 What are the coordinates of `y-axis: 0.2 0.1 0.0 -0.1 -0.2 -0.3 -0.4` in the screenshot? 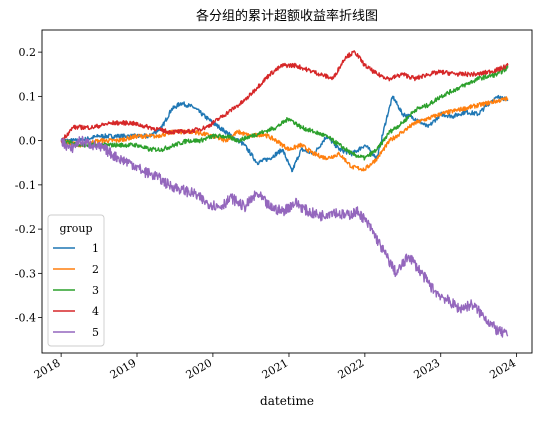 It's located at (28, 185).